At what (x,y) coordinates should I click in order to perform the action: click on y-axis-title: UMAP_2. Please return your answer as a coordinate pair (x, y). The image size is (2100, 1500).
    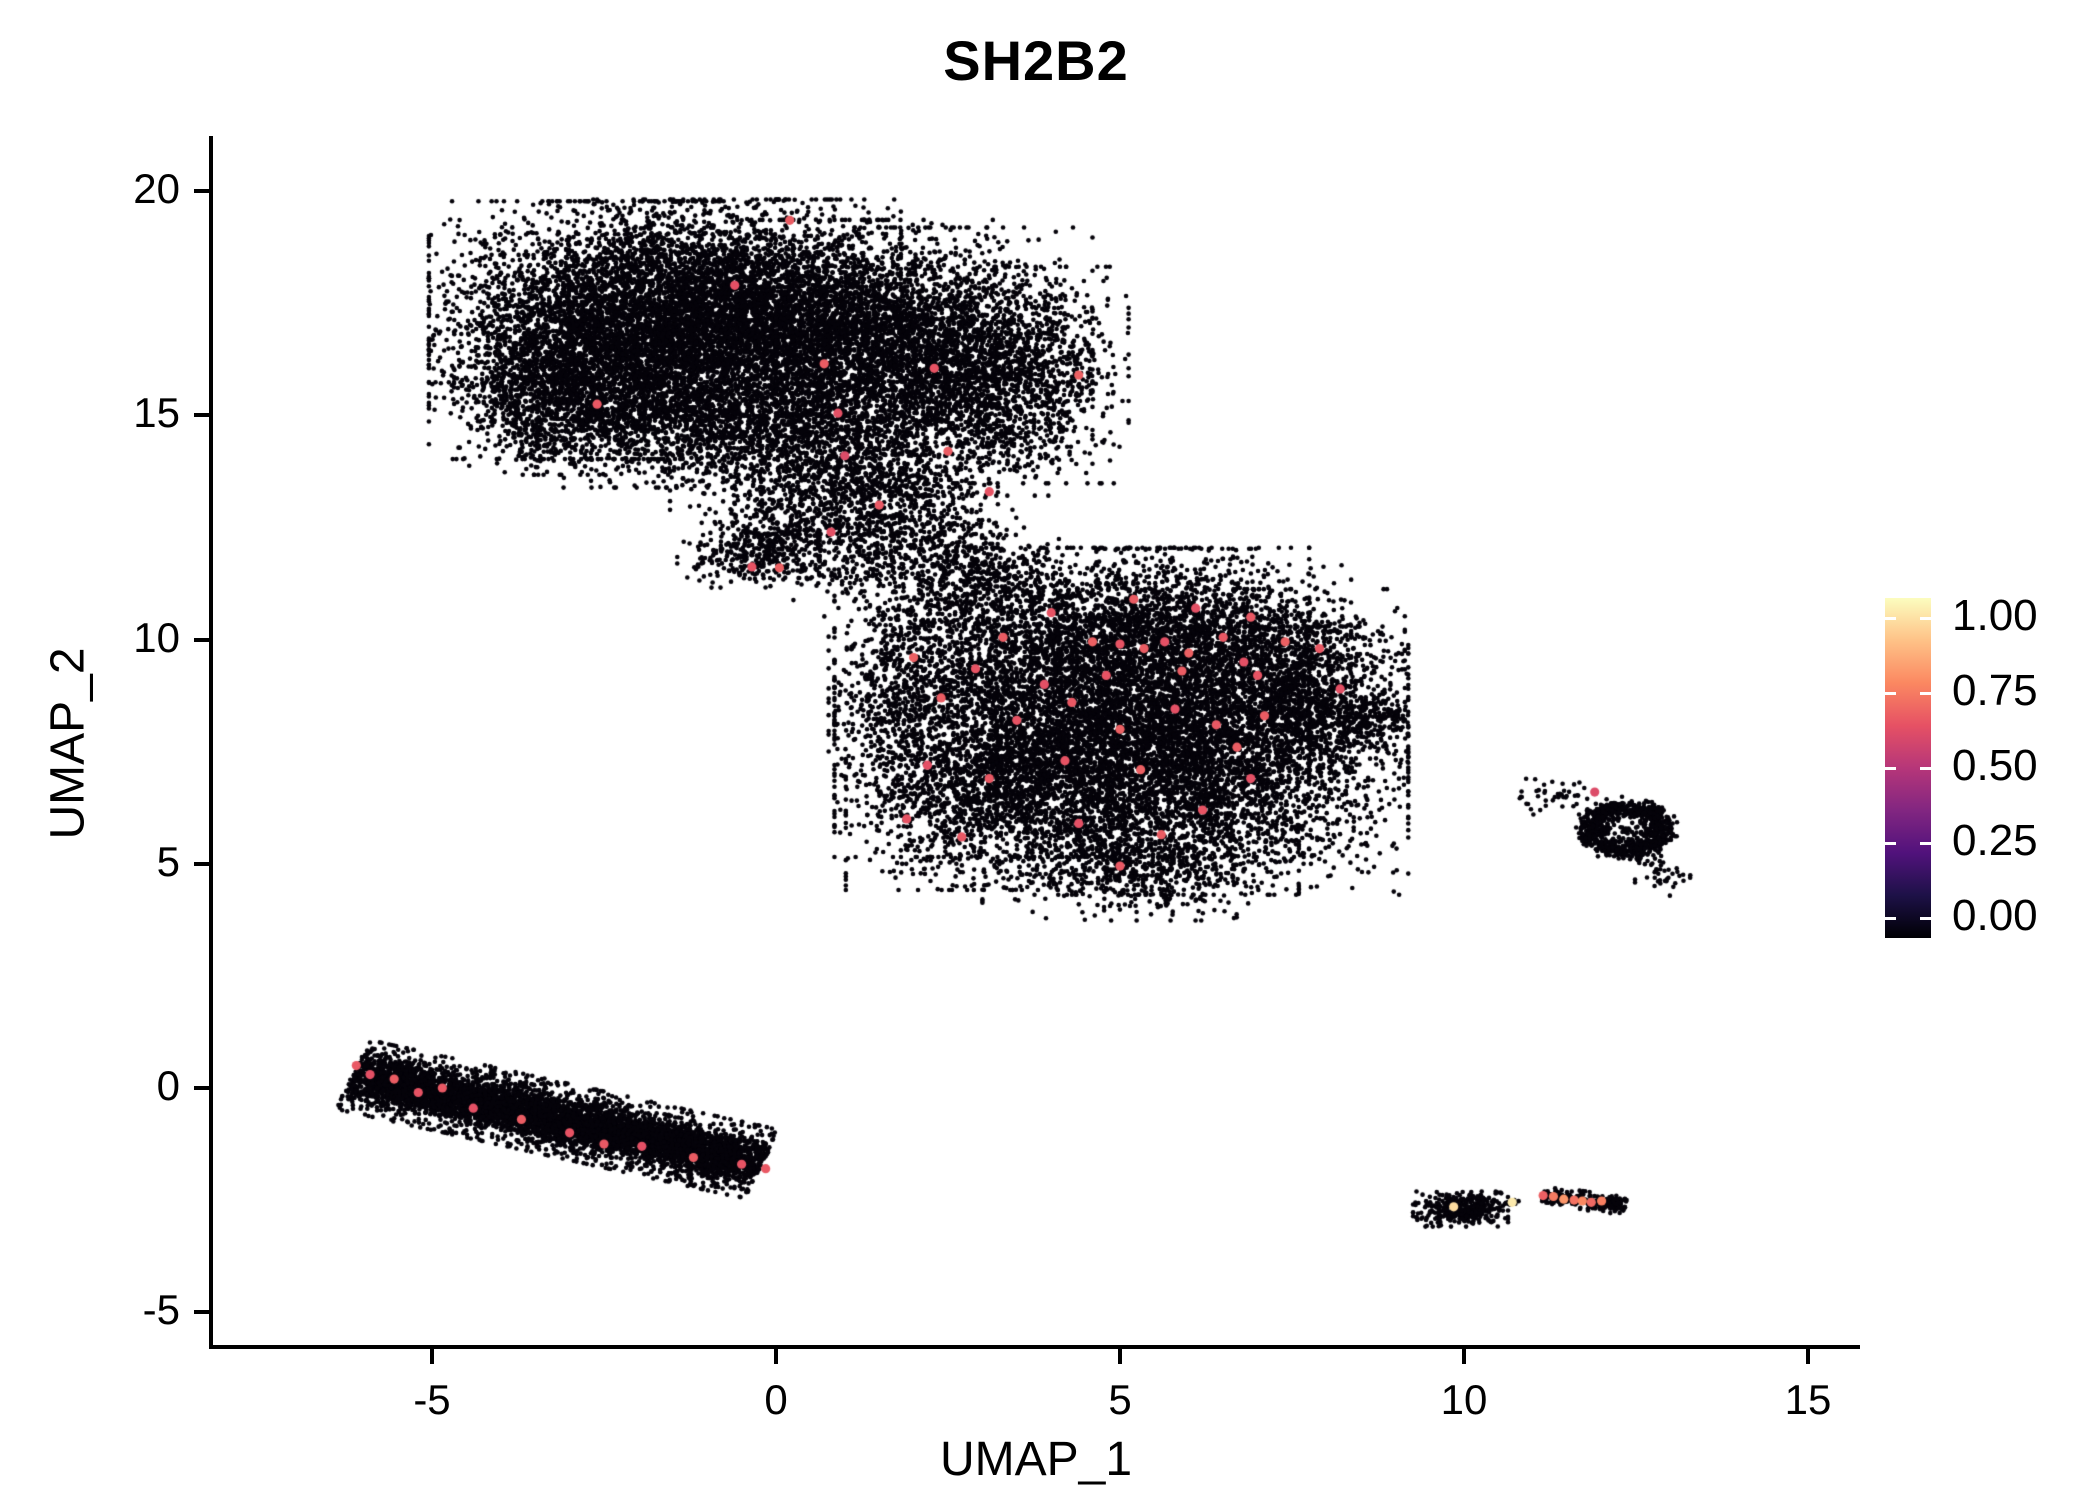
    Looking at the image, I should click on (68, 743).